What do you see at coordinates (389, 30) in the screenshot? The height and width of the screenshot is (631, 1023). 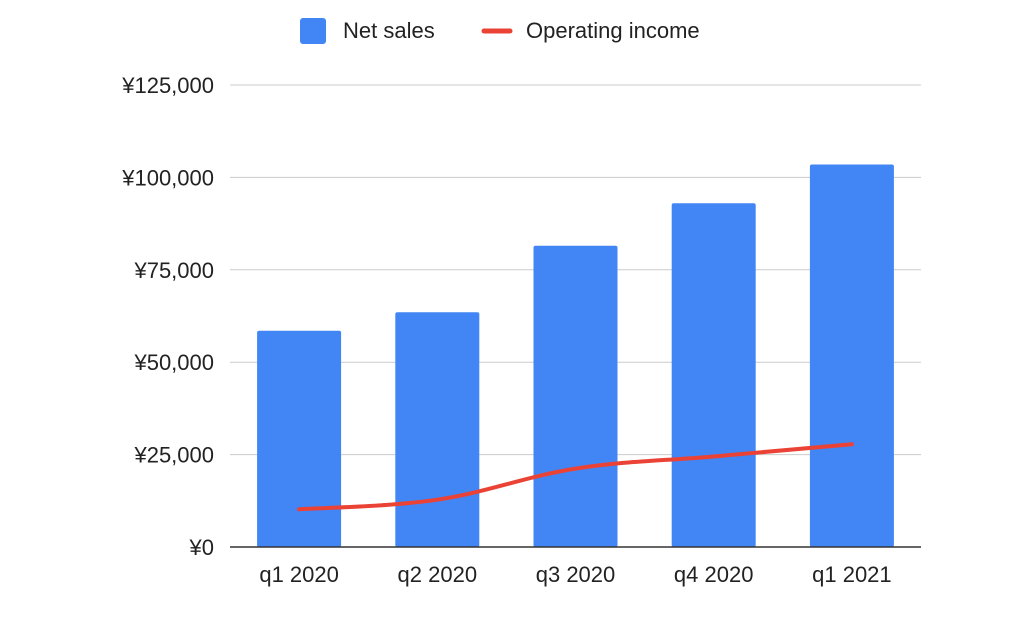 I see `legend-label-net-sales: Net sales` at bounding box center [389, 30].